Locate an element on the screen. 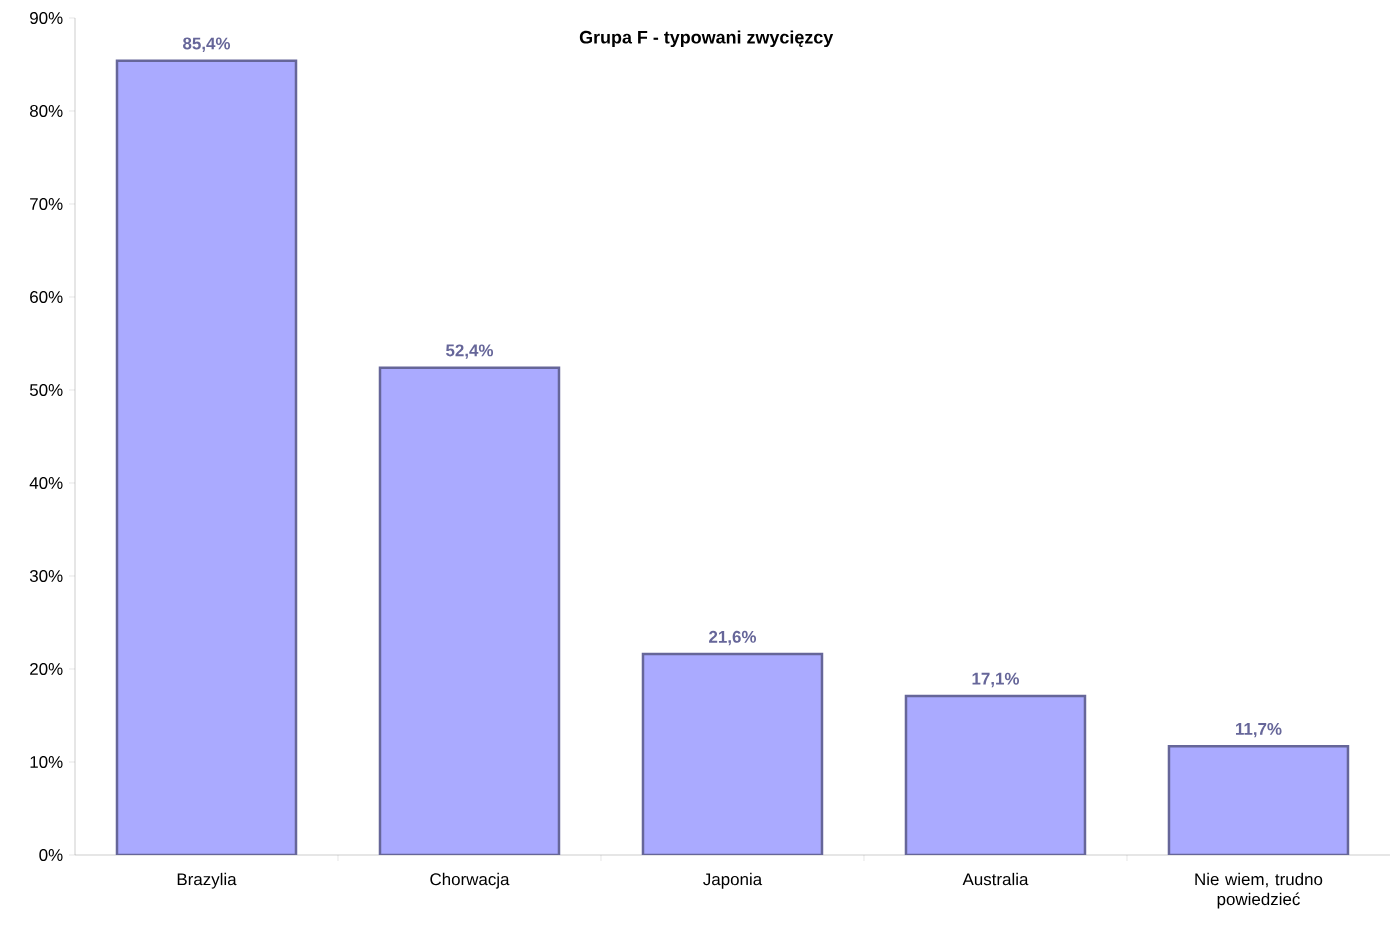 This screenshot has width=1391, height=927. x-tick-label: Brazylia is located at coordinates (207, 880).